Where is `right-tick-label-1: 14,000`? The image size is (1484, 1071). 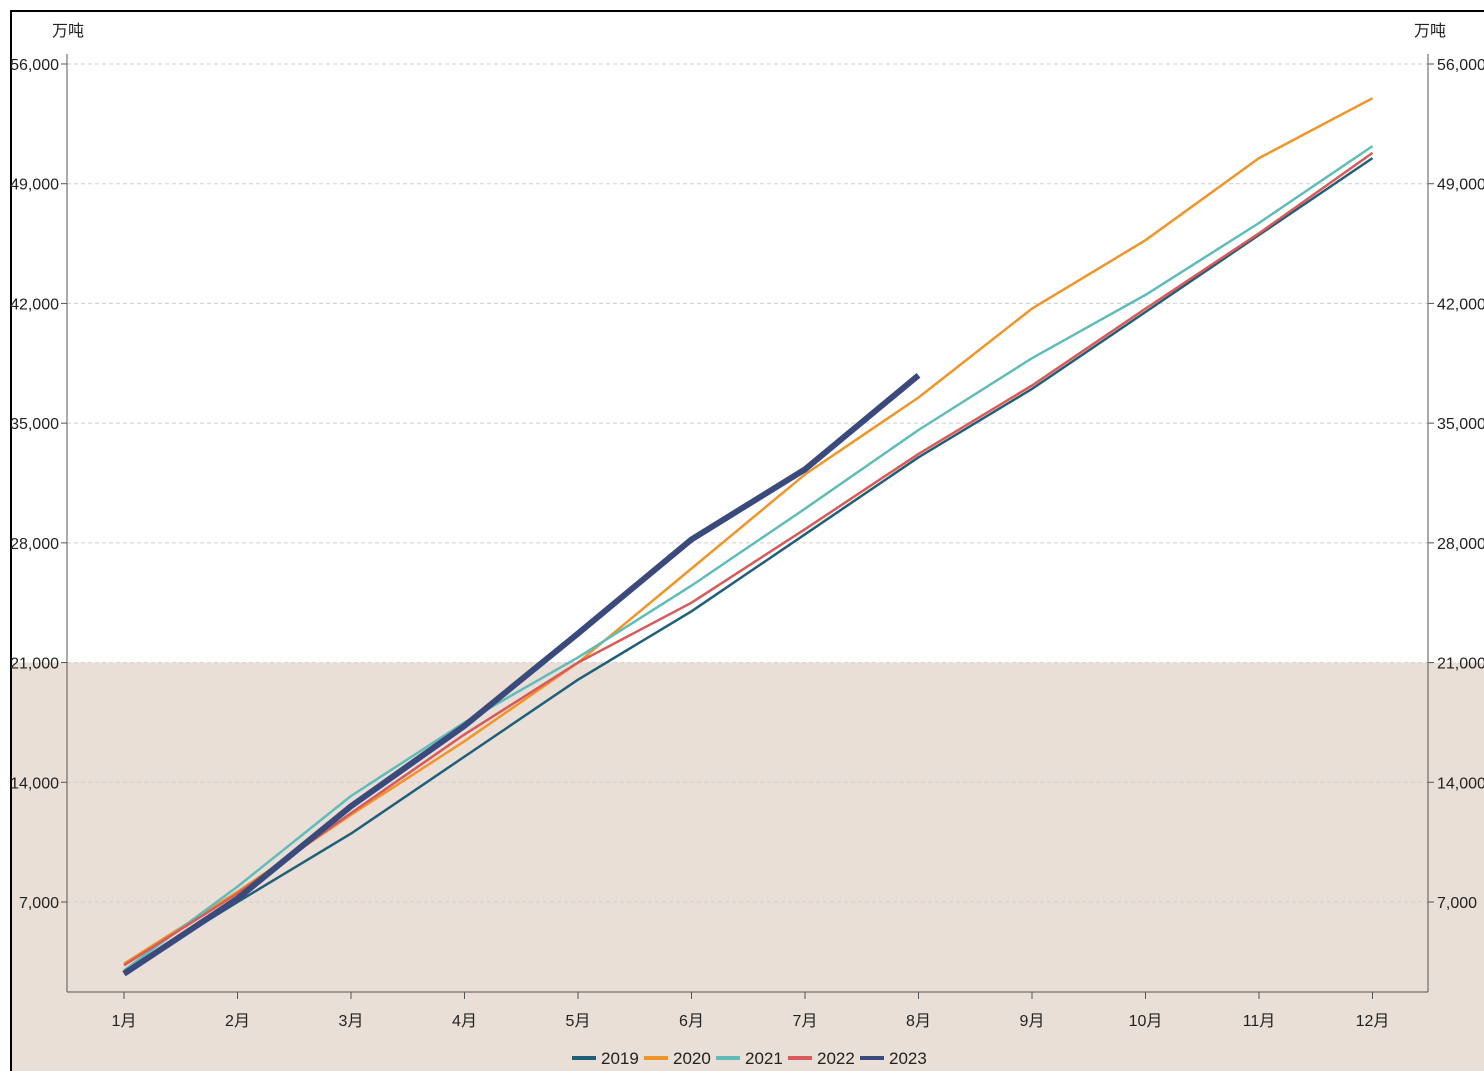
right-tick-label-1: 14,000 is located at coordinates (1460, 783).